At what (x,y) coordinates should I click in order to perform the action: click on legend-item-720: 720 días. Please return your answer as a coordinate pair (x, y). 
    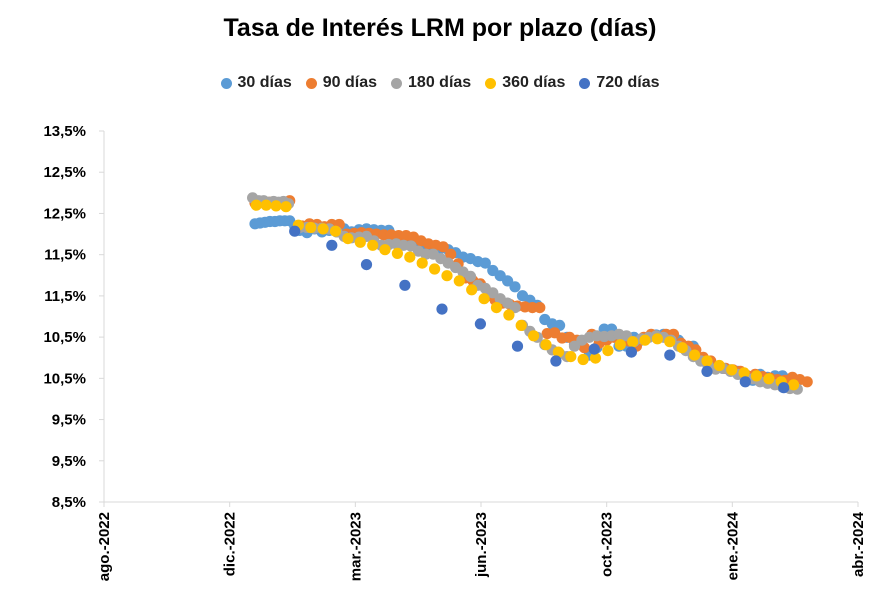
    Looking at the image, I should click on (619, 83).